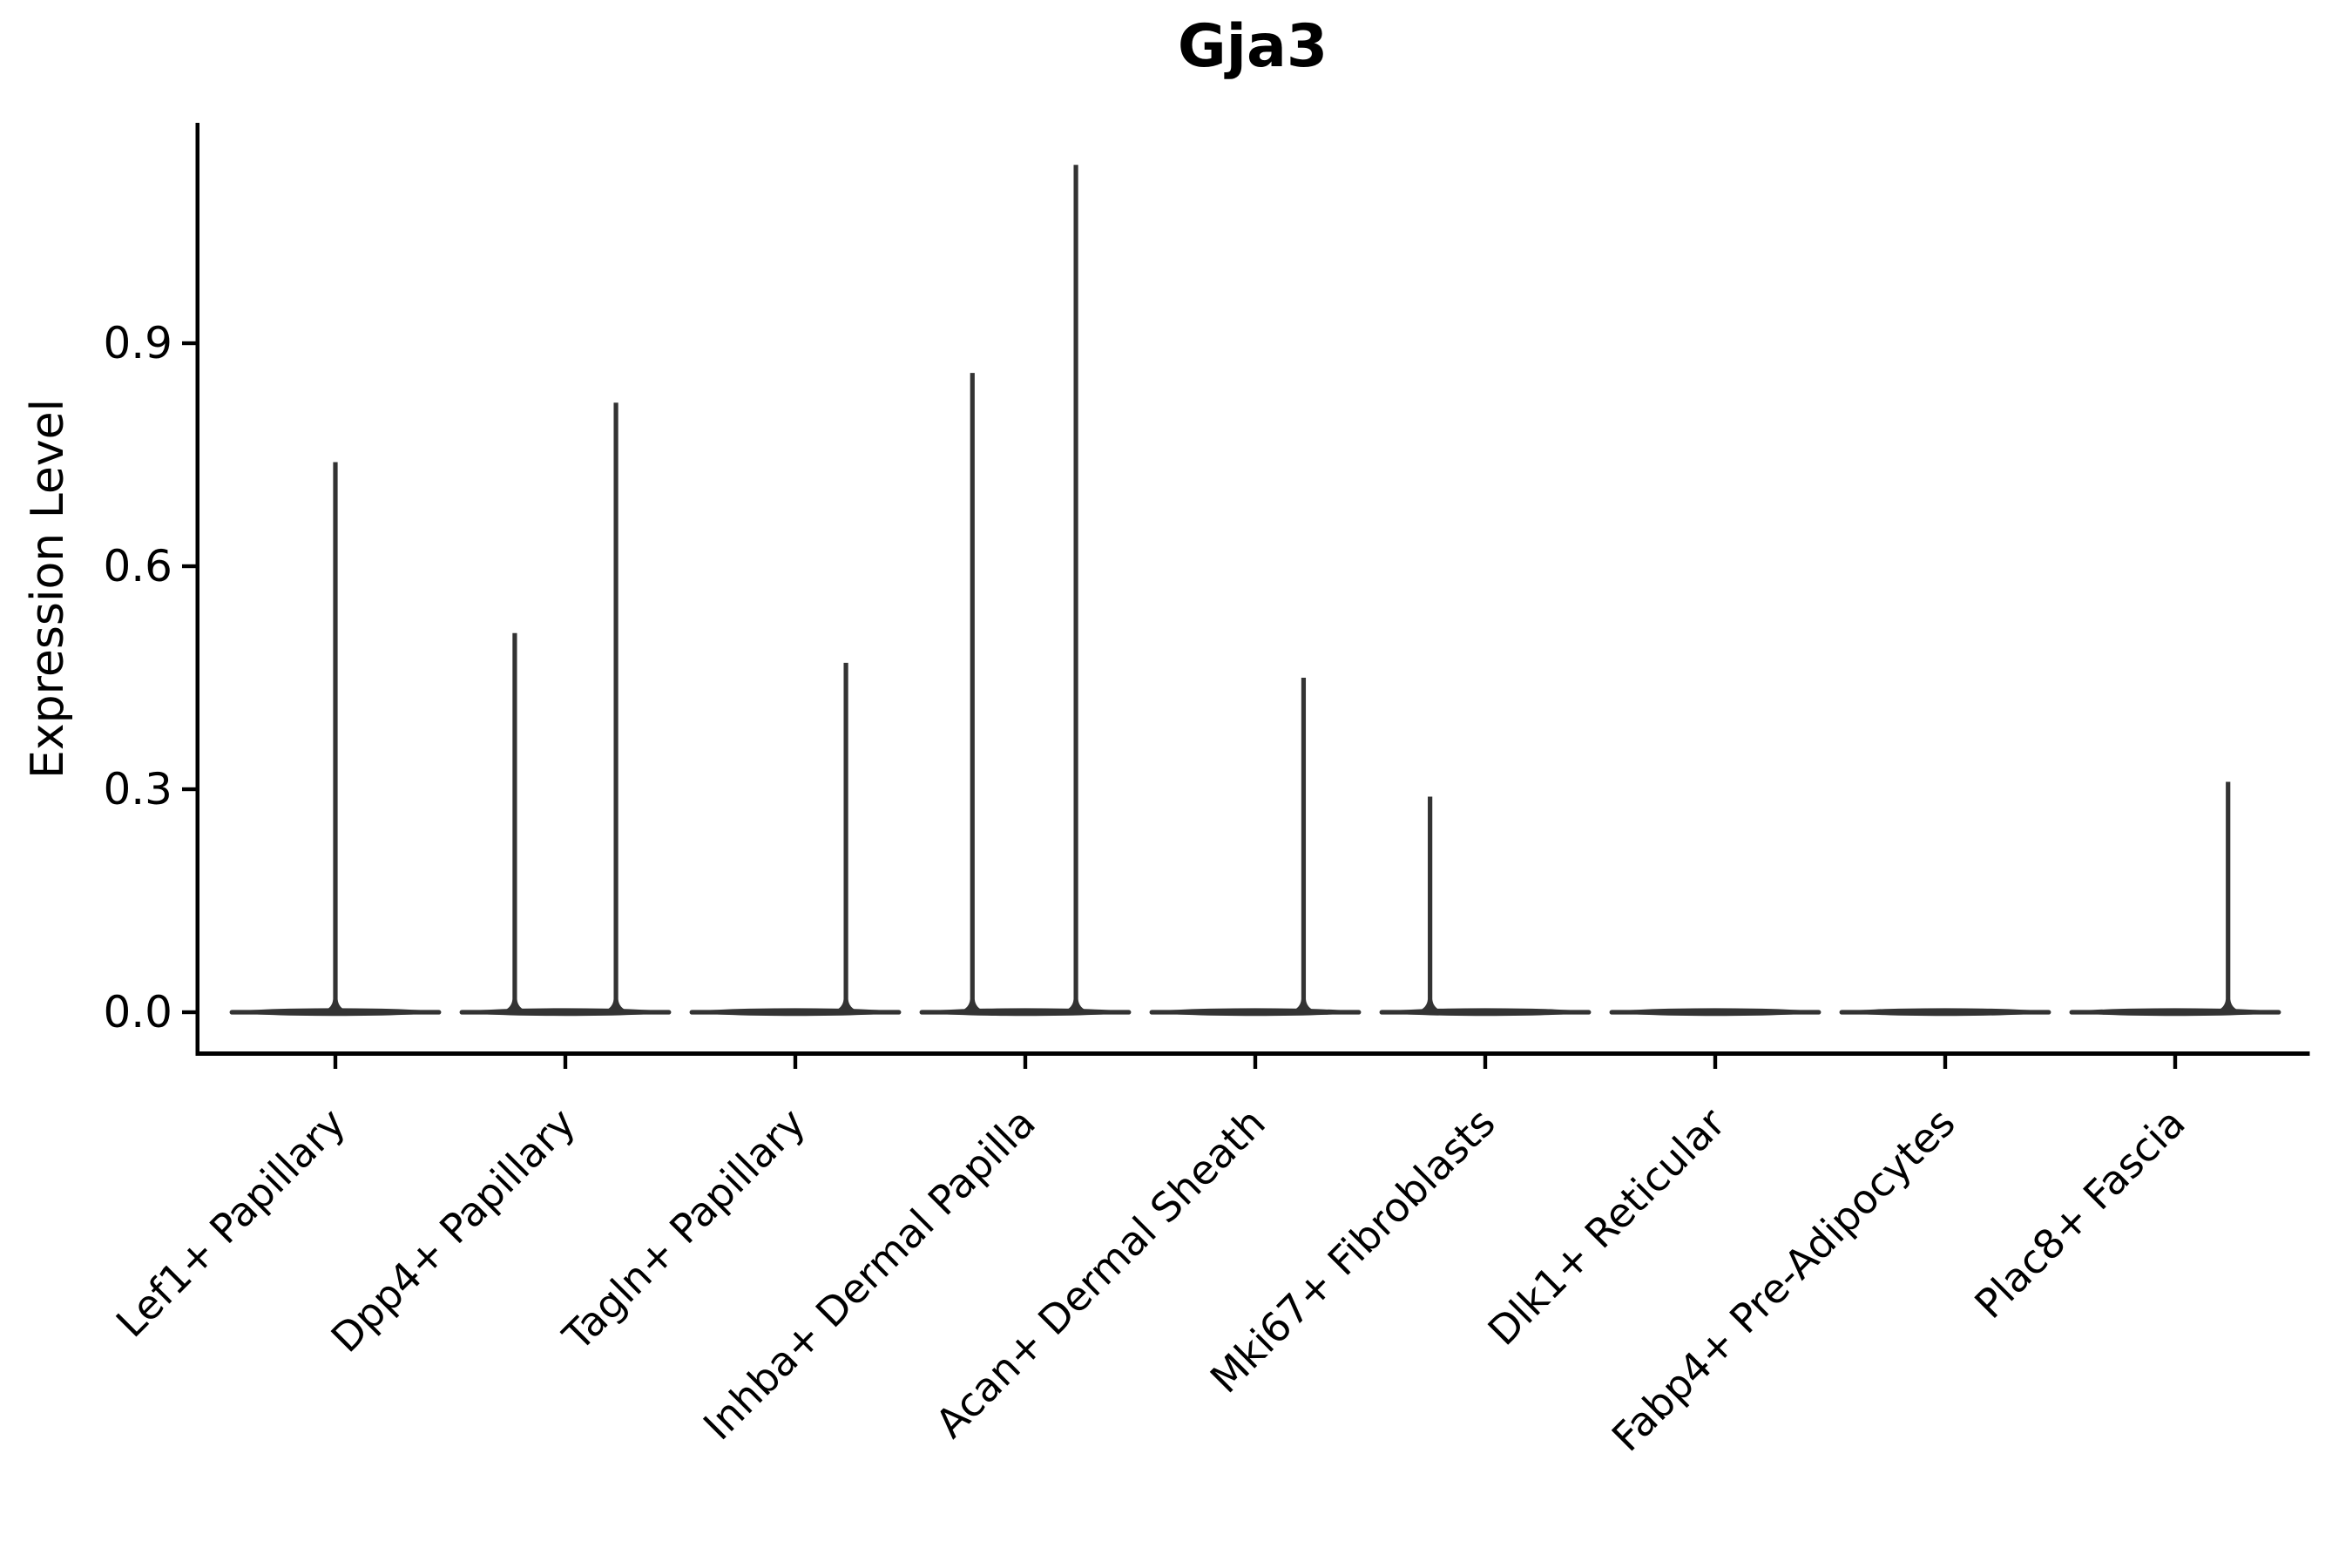 This screenshot has width=2352, height=1568. What do you see at coordinates (137, 566) in the screenshot?
I see `y-tick-label: 0.6` at bounding box center [137, 566].